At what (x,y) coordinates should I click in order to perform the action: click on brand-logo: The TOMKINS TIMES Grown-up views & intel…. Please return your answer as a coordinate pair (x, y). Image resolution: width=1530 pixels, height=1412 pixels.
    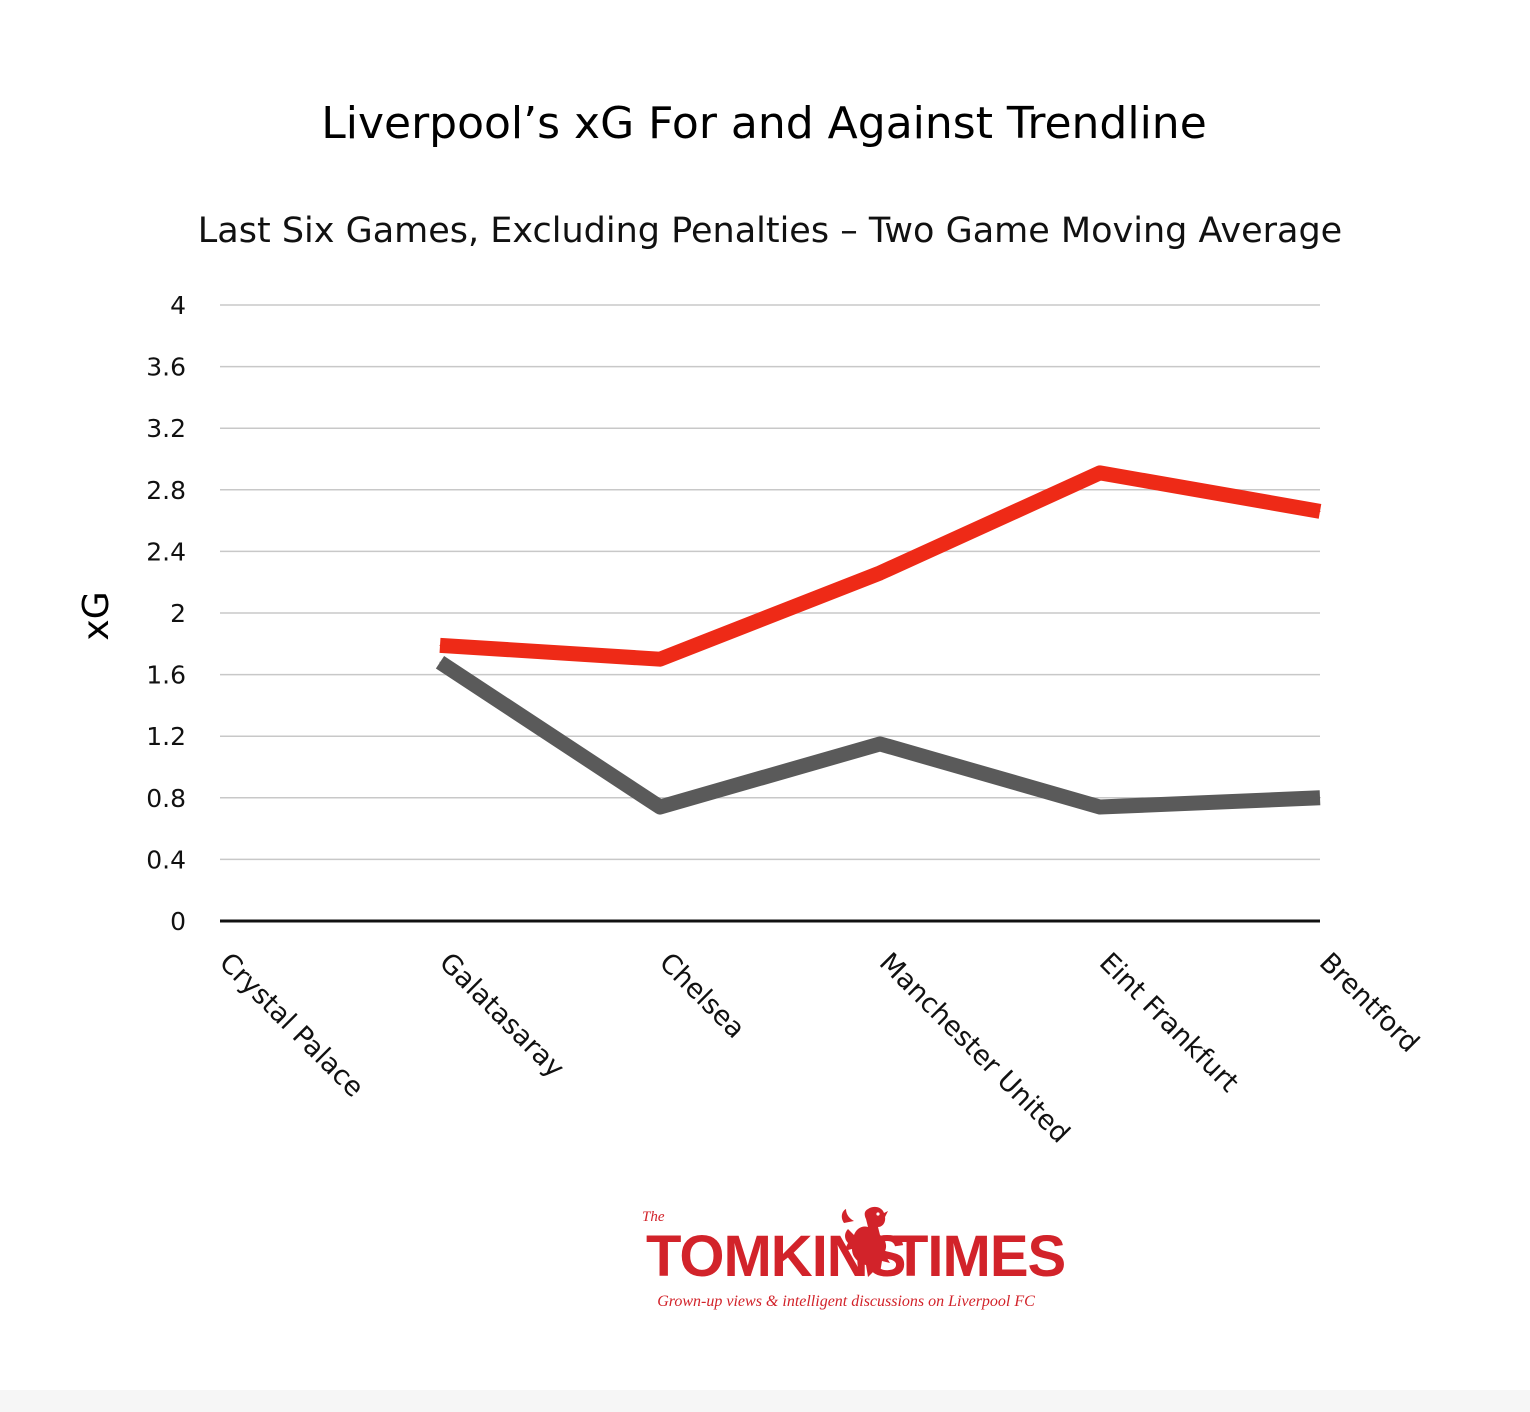
    Looking at the image, I should click on (854, 1258).